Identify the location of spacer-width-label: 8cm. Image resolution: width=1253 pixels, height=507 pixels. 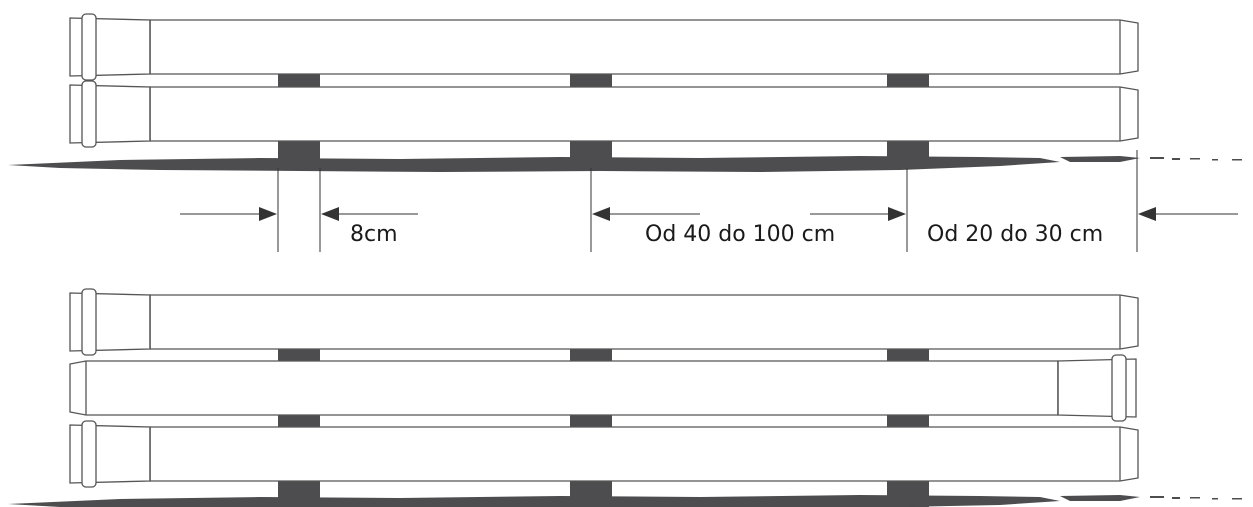
(374, 234).